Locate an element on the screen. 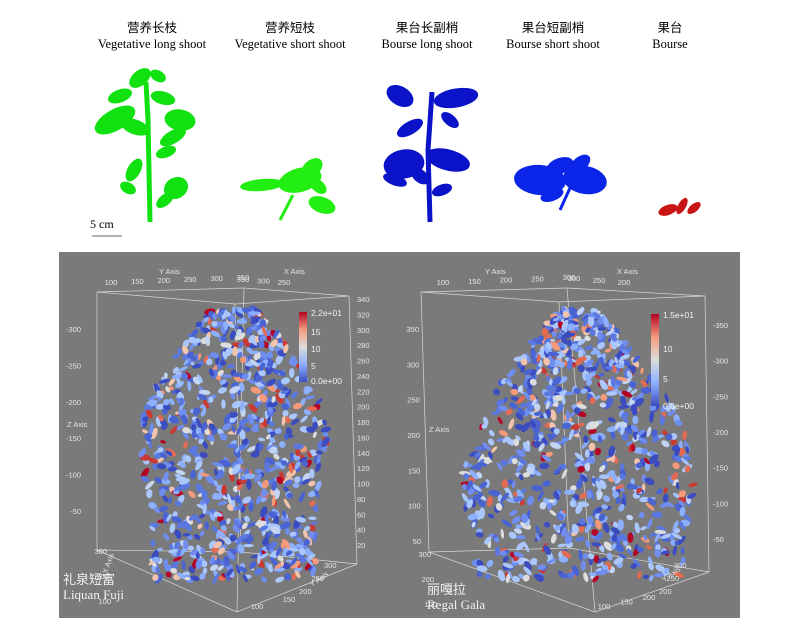 The height and width of the screenshot is (636, 800). axis-box-edge is located at coordinates (353, 430).